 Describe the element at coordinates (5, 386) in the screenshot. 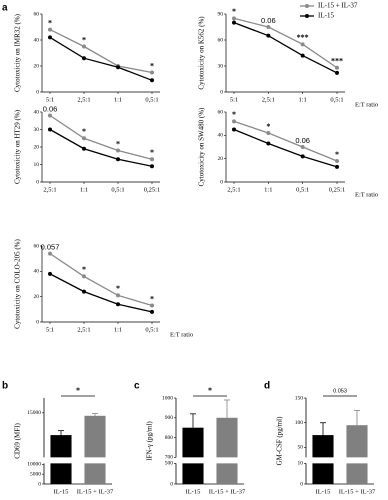

I see `panel-label: b` at that location.